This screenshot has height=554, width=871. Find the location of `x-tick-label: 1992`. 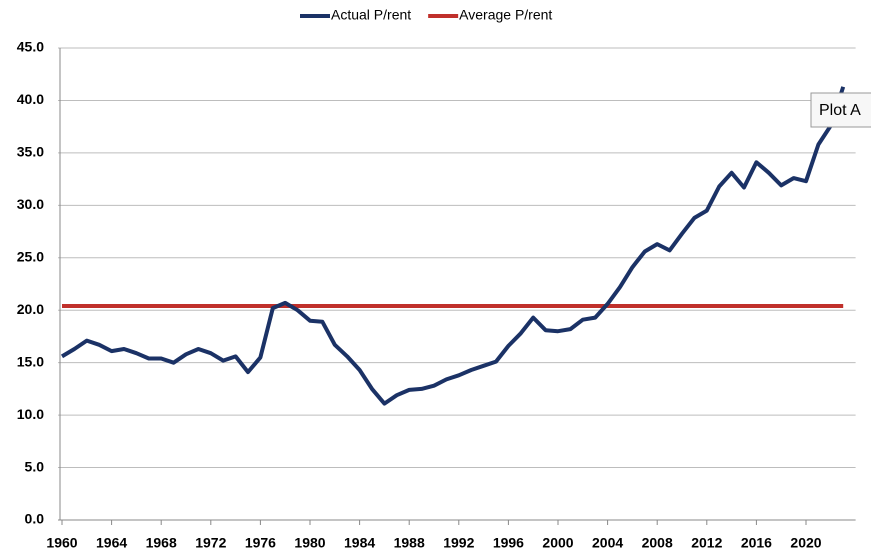

x-tick-label: 1992 is located at coordinates (458, 543).